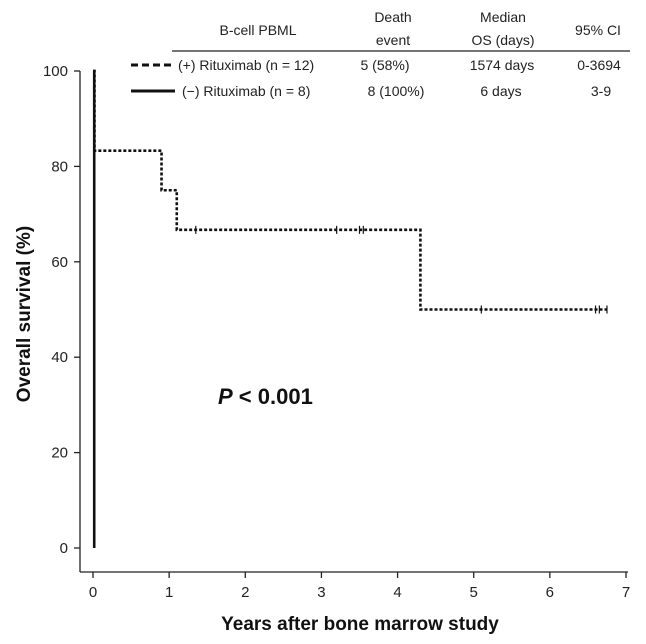 This screenshot has width=646, height=644. What do you see at coordinates (359, 586) in the screenshot?
I see `x-axis-ticks: 0 1 2 3 4 5 6 7` at bounding box center [359, 586].